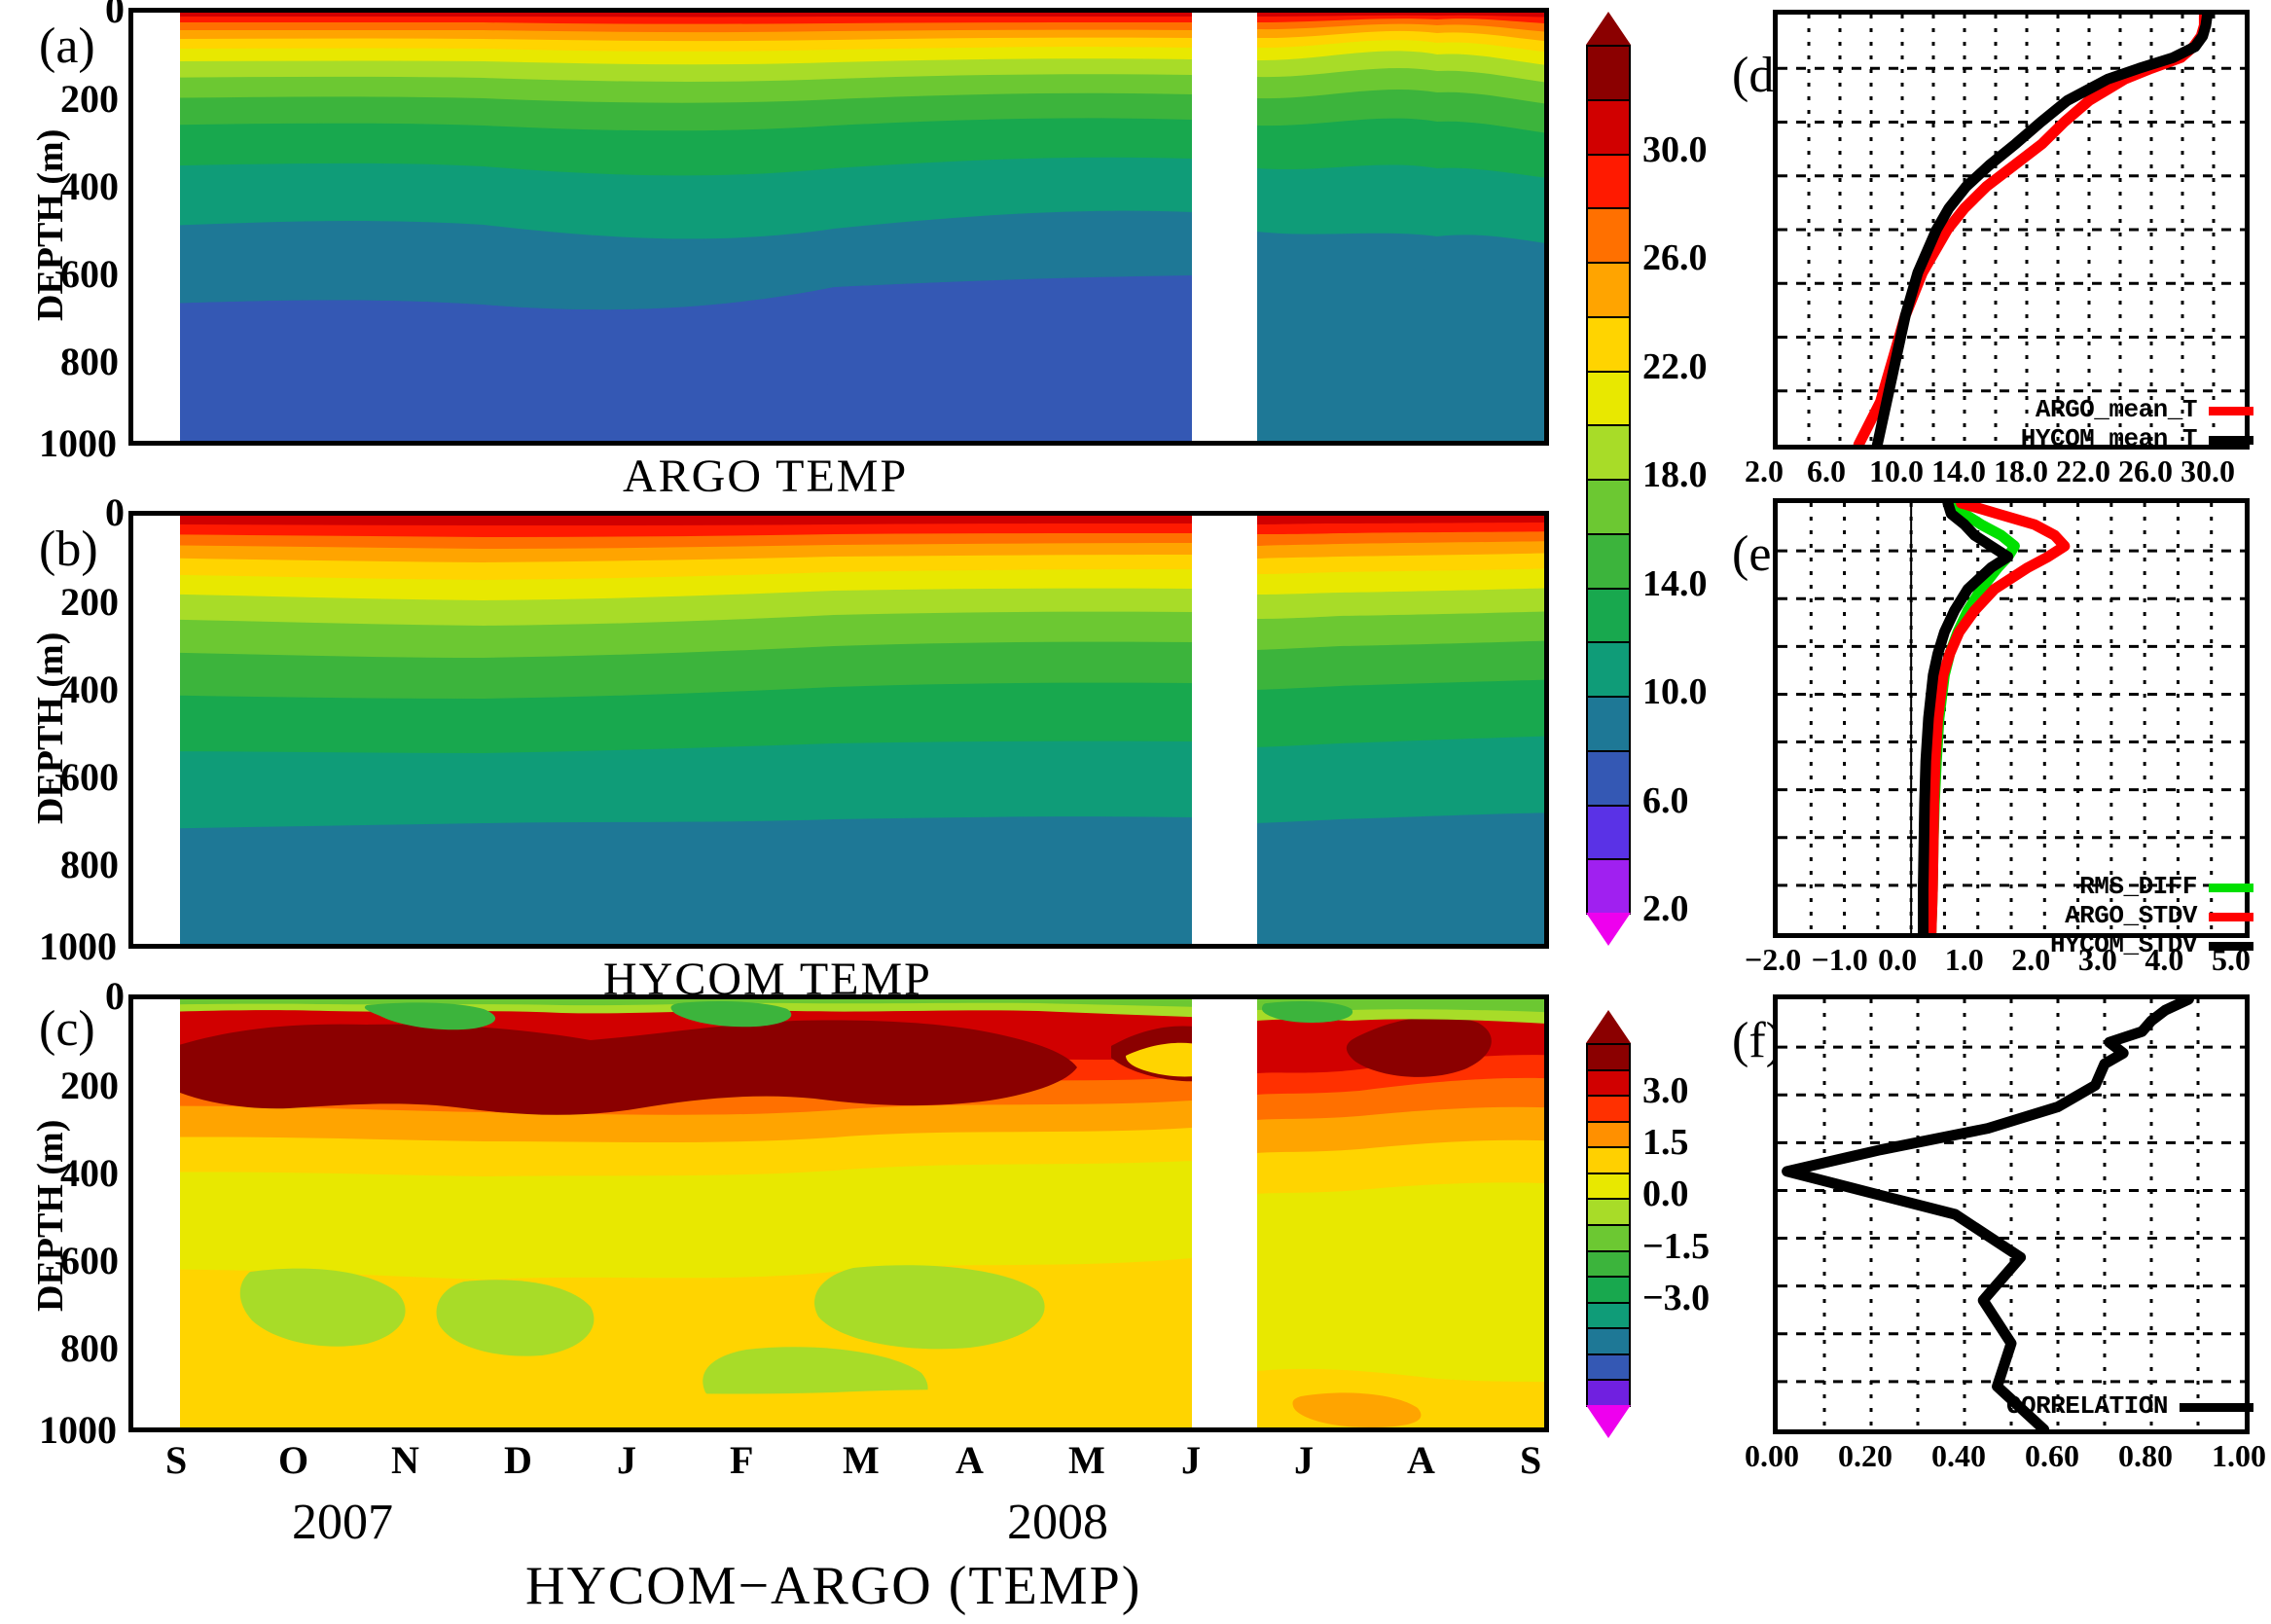 Image resolution: width=2271 pixels, height=1624 pixels. Describe the element at coordinates (89, 1085) in the screenshot. I see `panel-c-ytick-200: 200` at that location.